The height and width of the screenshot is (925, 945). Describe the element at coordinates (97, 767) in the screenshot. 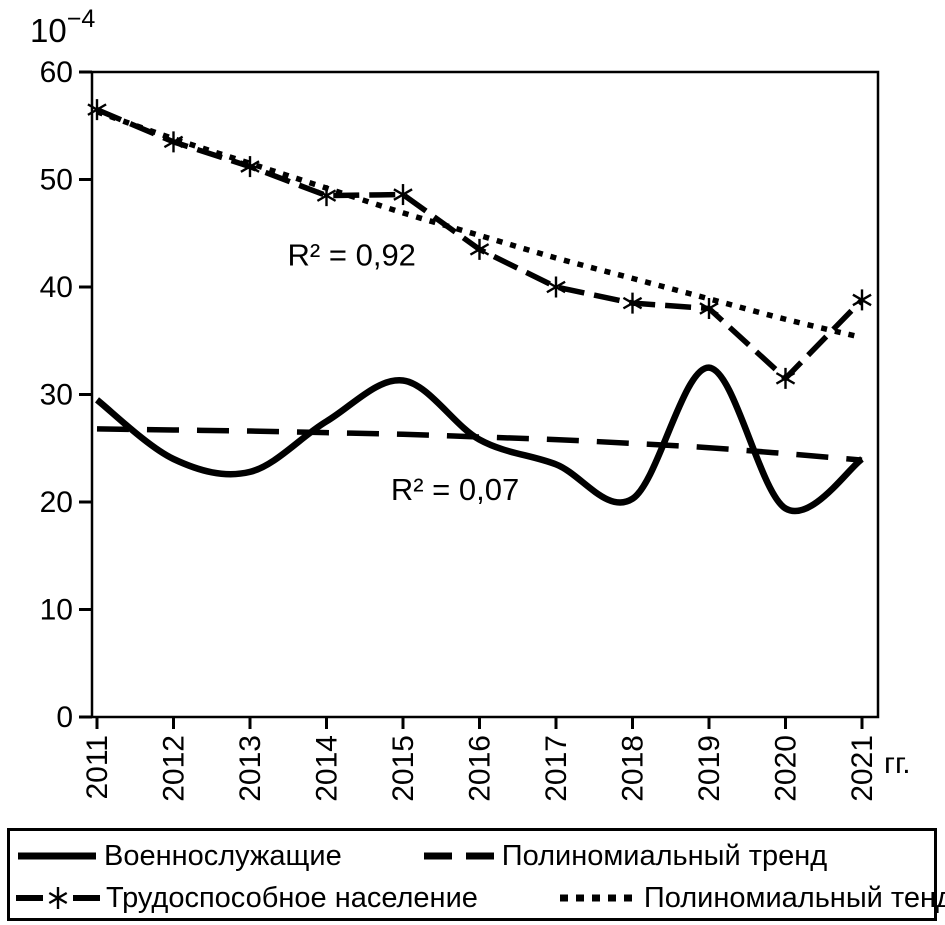

I see `x-tick-label: 2011` at that location.